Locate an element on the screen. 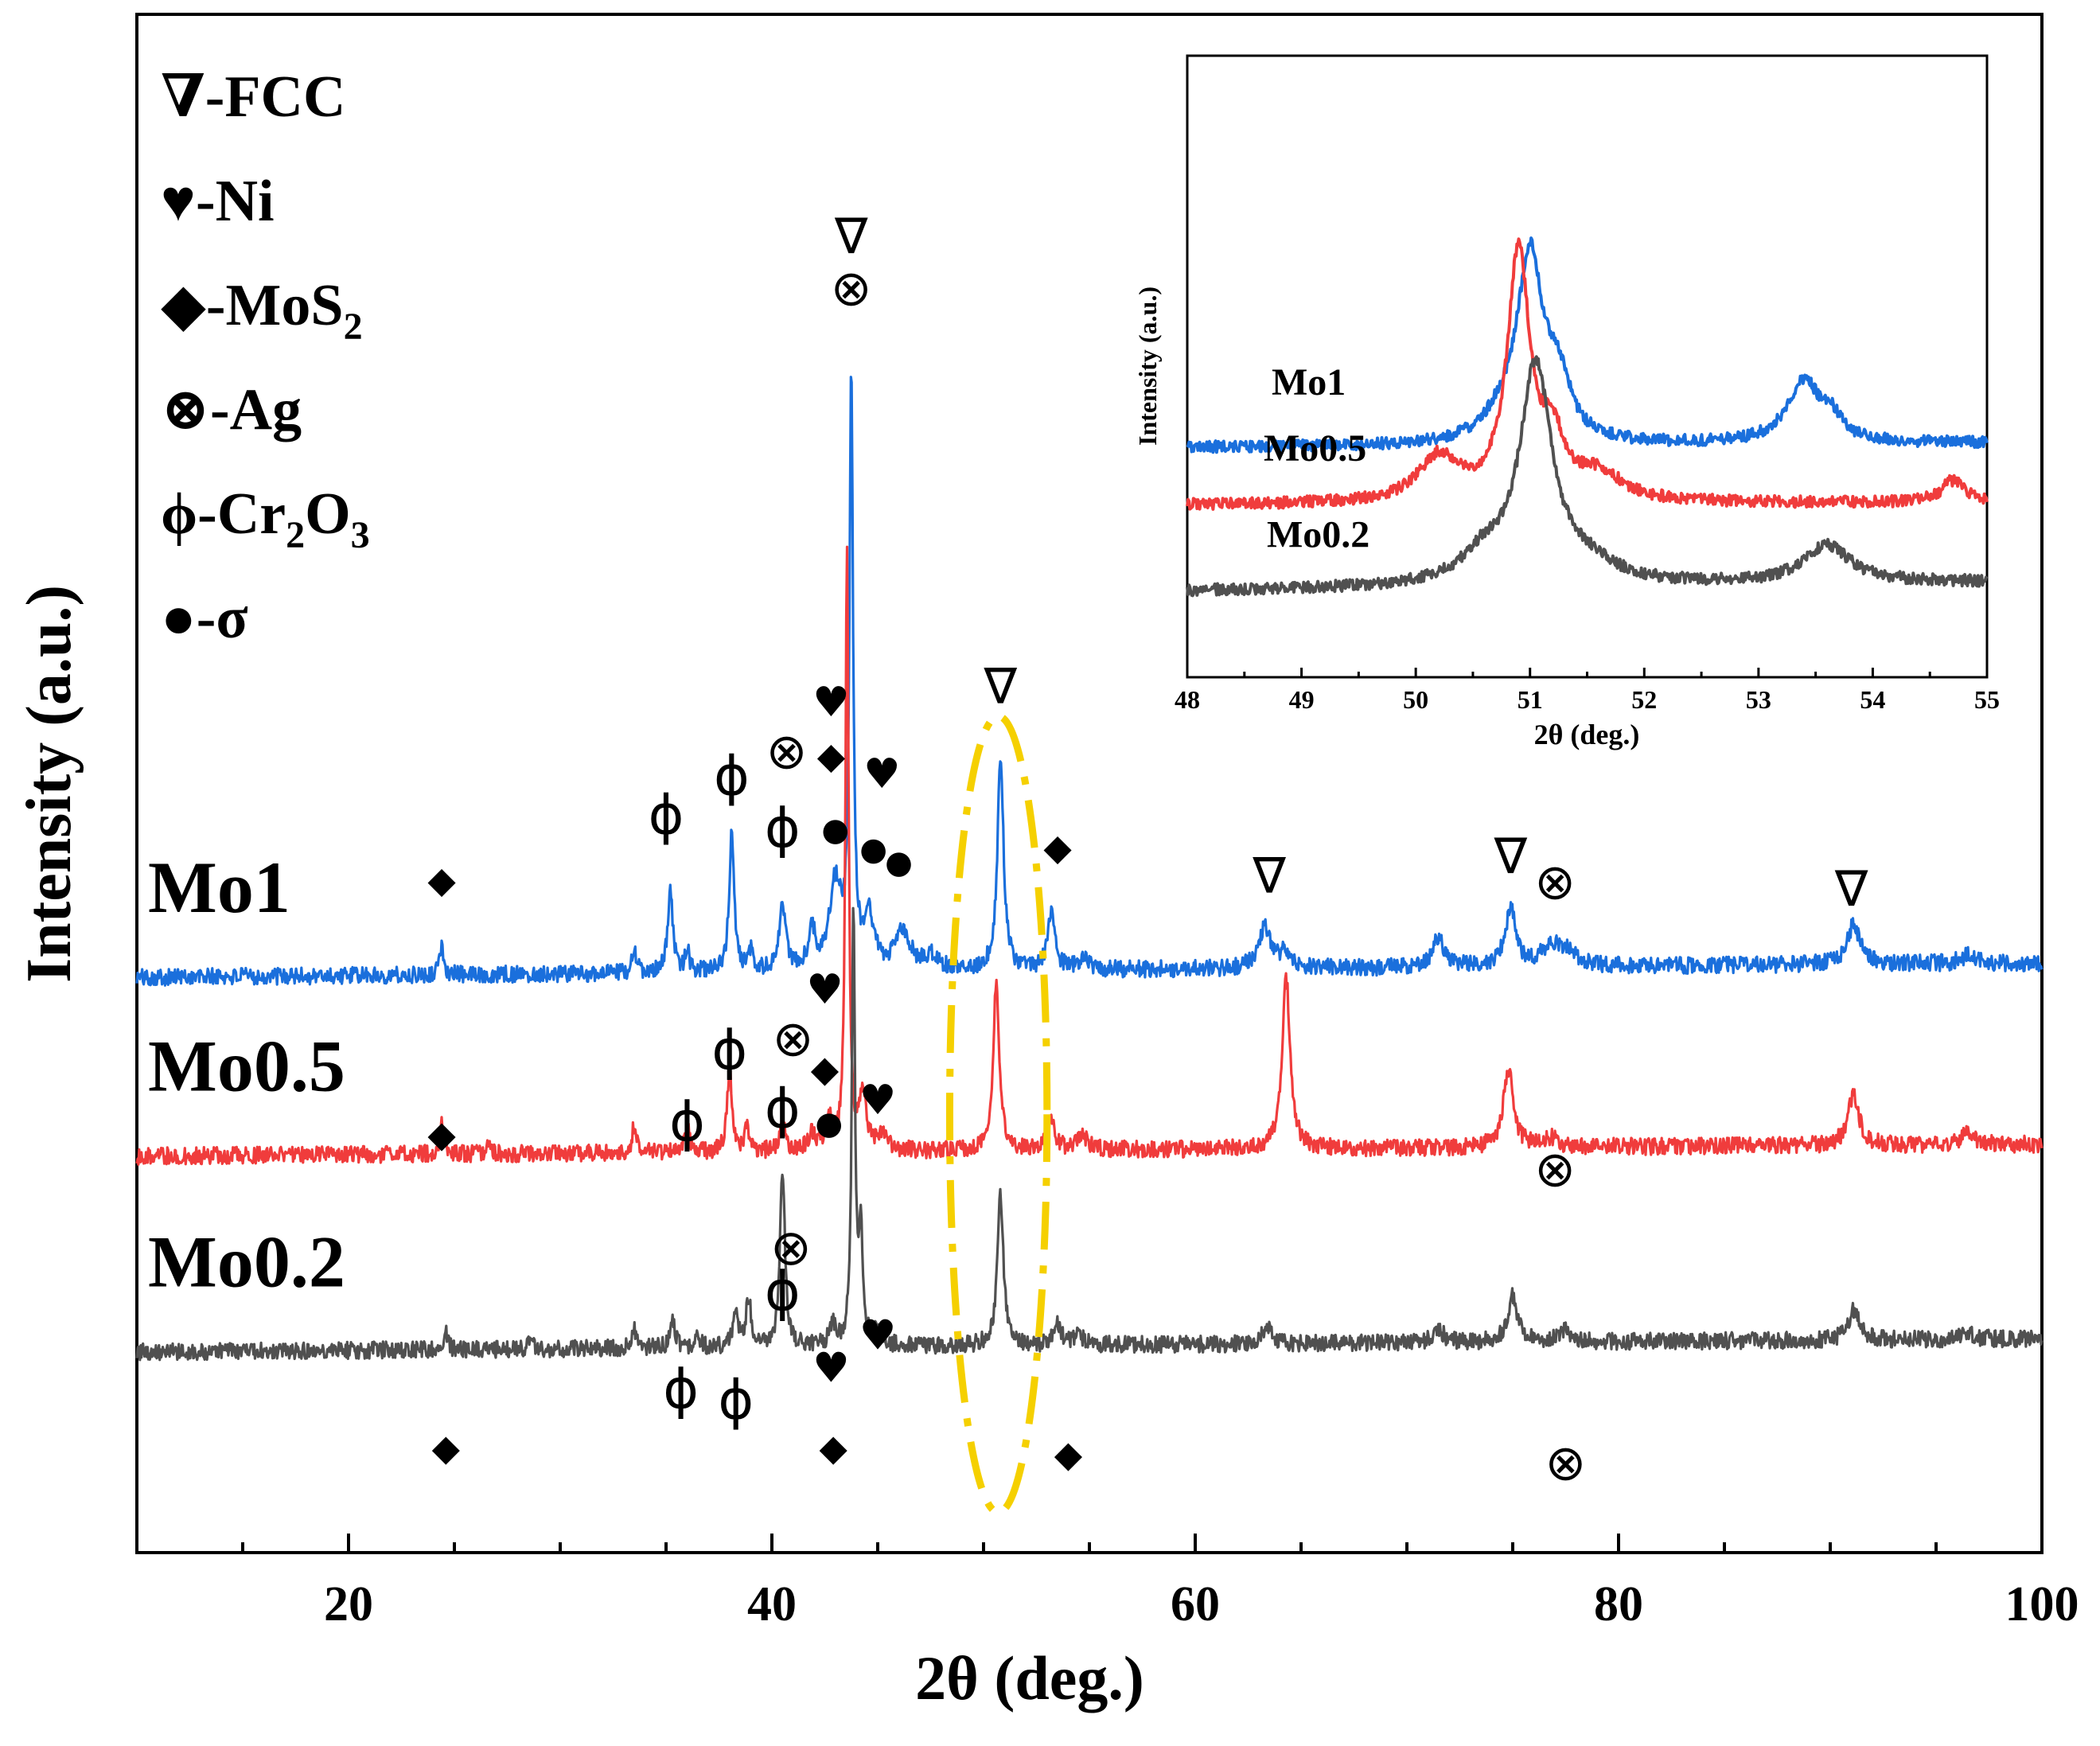 The width and height of the screenshot is (2100, 1746). x-tick-label: 40 is located at coordinates (772, 1604).